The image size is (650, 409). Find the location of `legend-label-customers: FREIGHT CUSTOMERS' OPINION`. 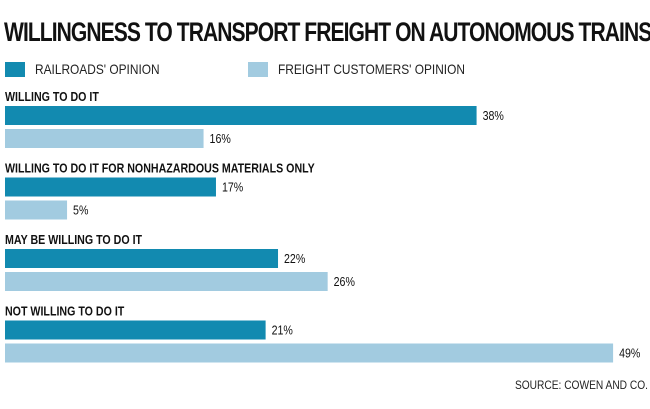

legend-label-customers: FREIGHT CUSTOMERS' OPINION is located at coordinates (371, 69).